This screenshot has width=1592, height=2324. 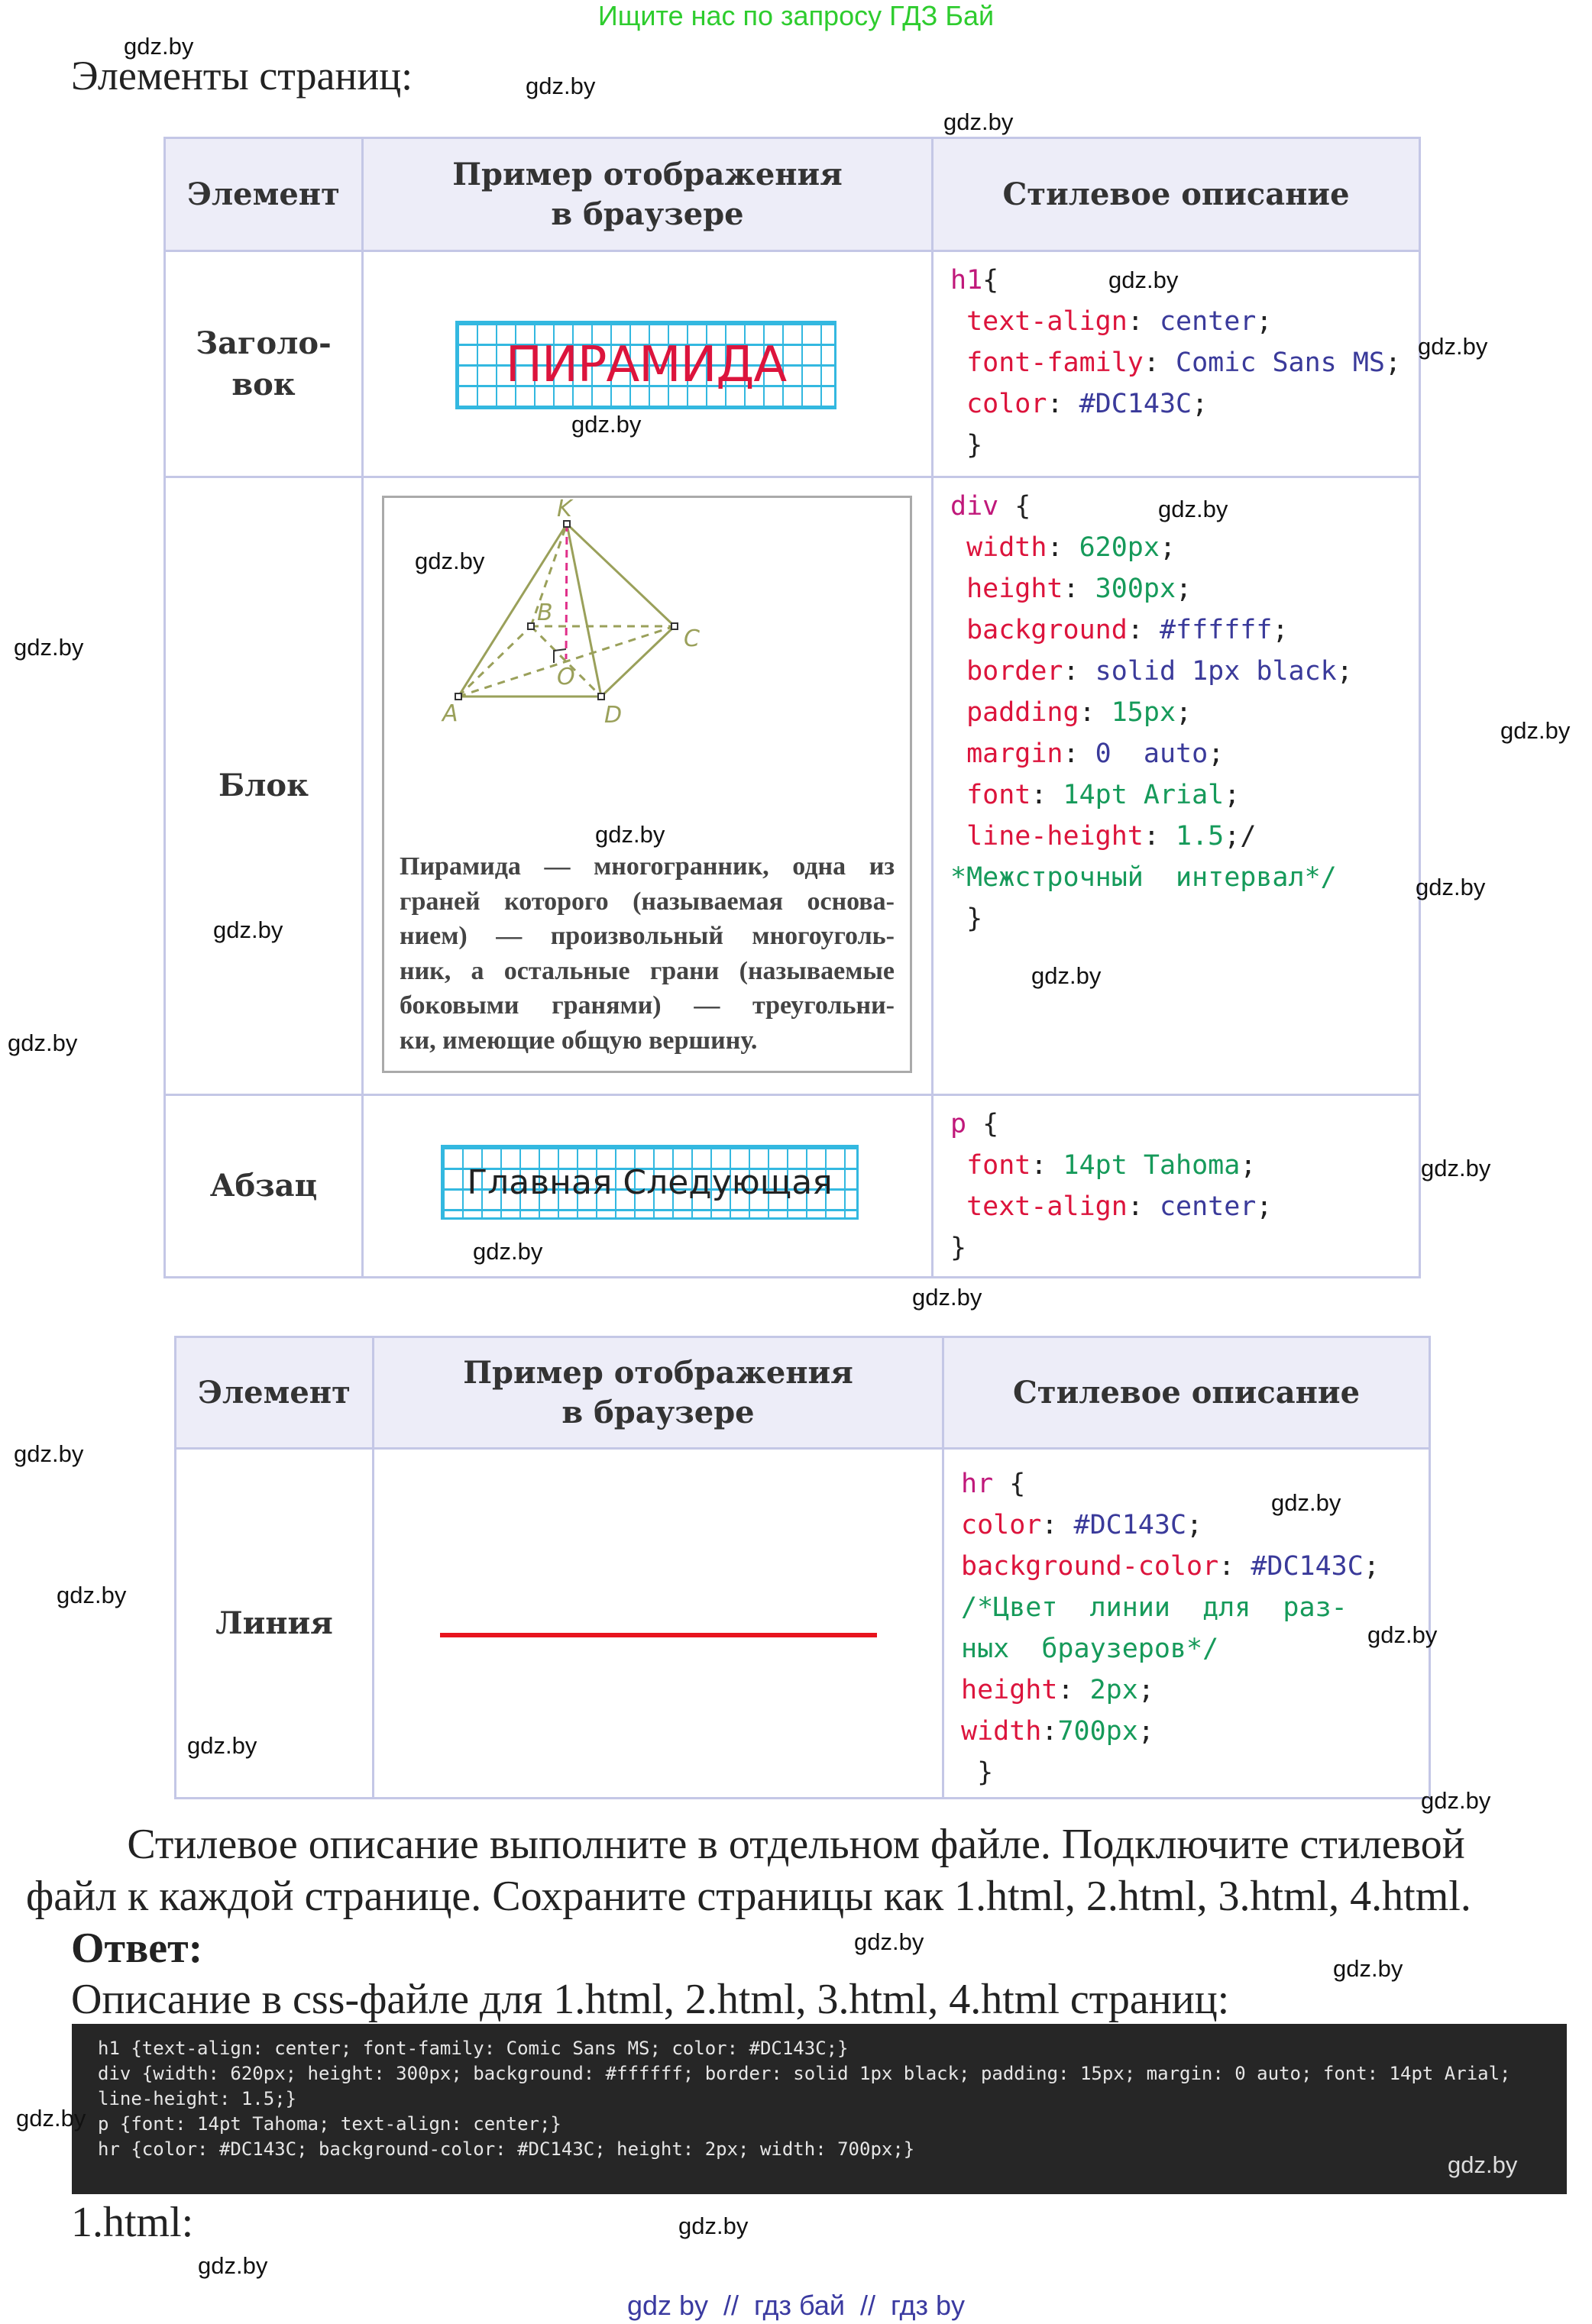 I want to click on code-line: height: 300px;, so click(x=1151, y=588).